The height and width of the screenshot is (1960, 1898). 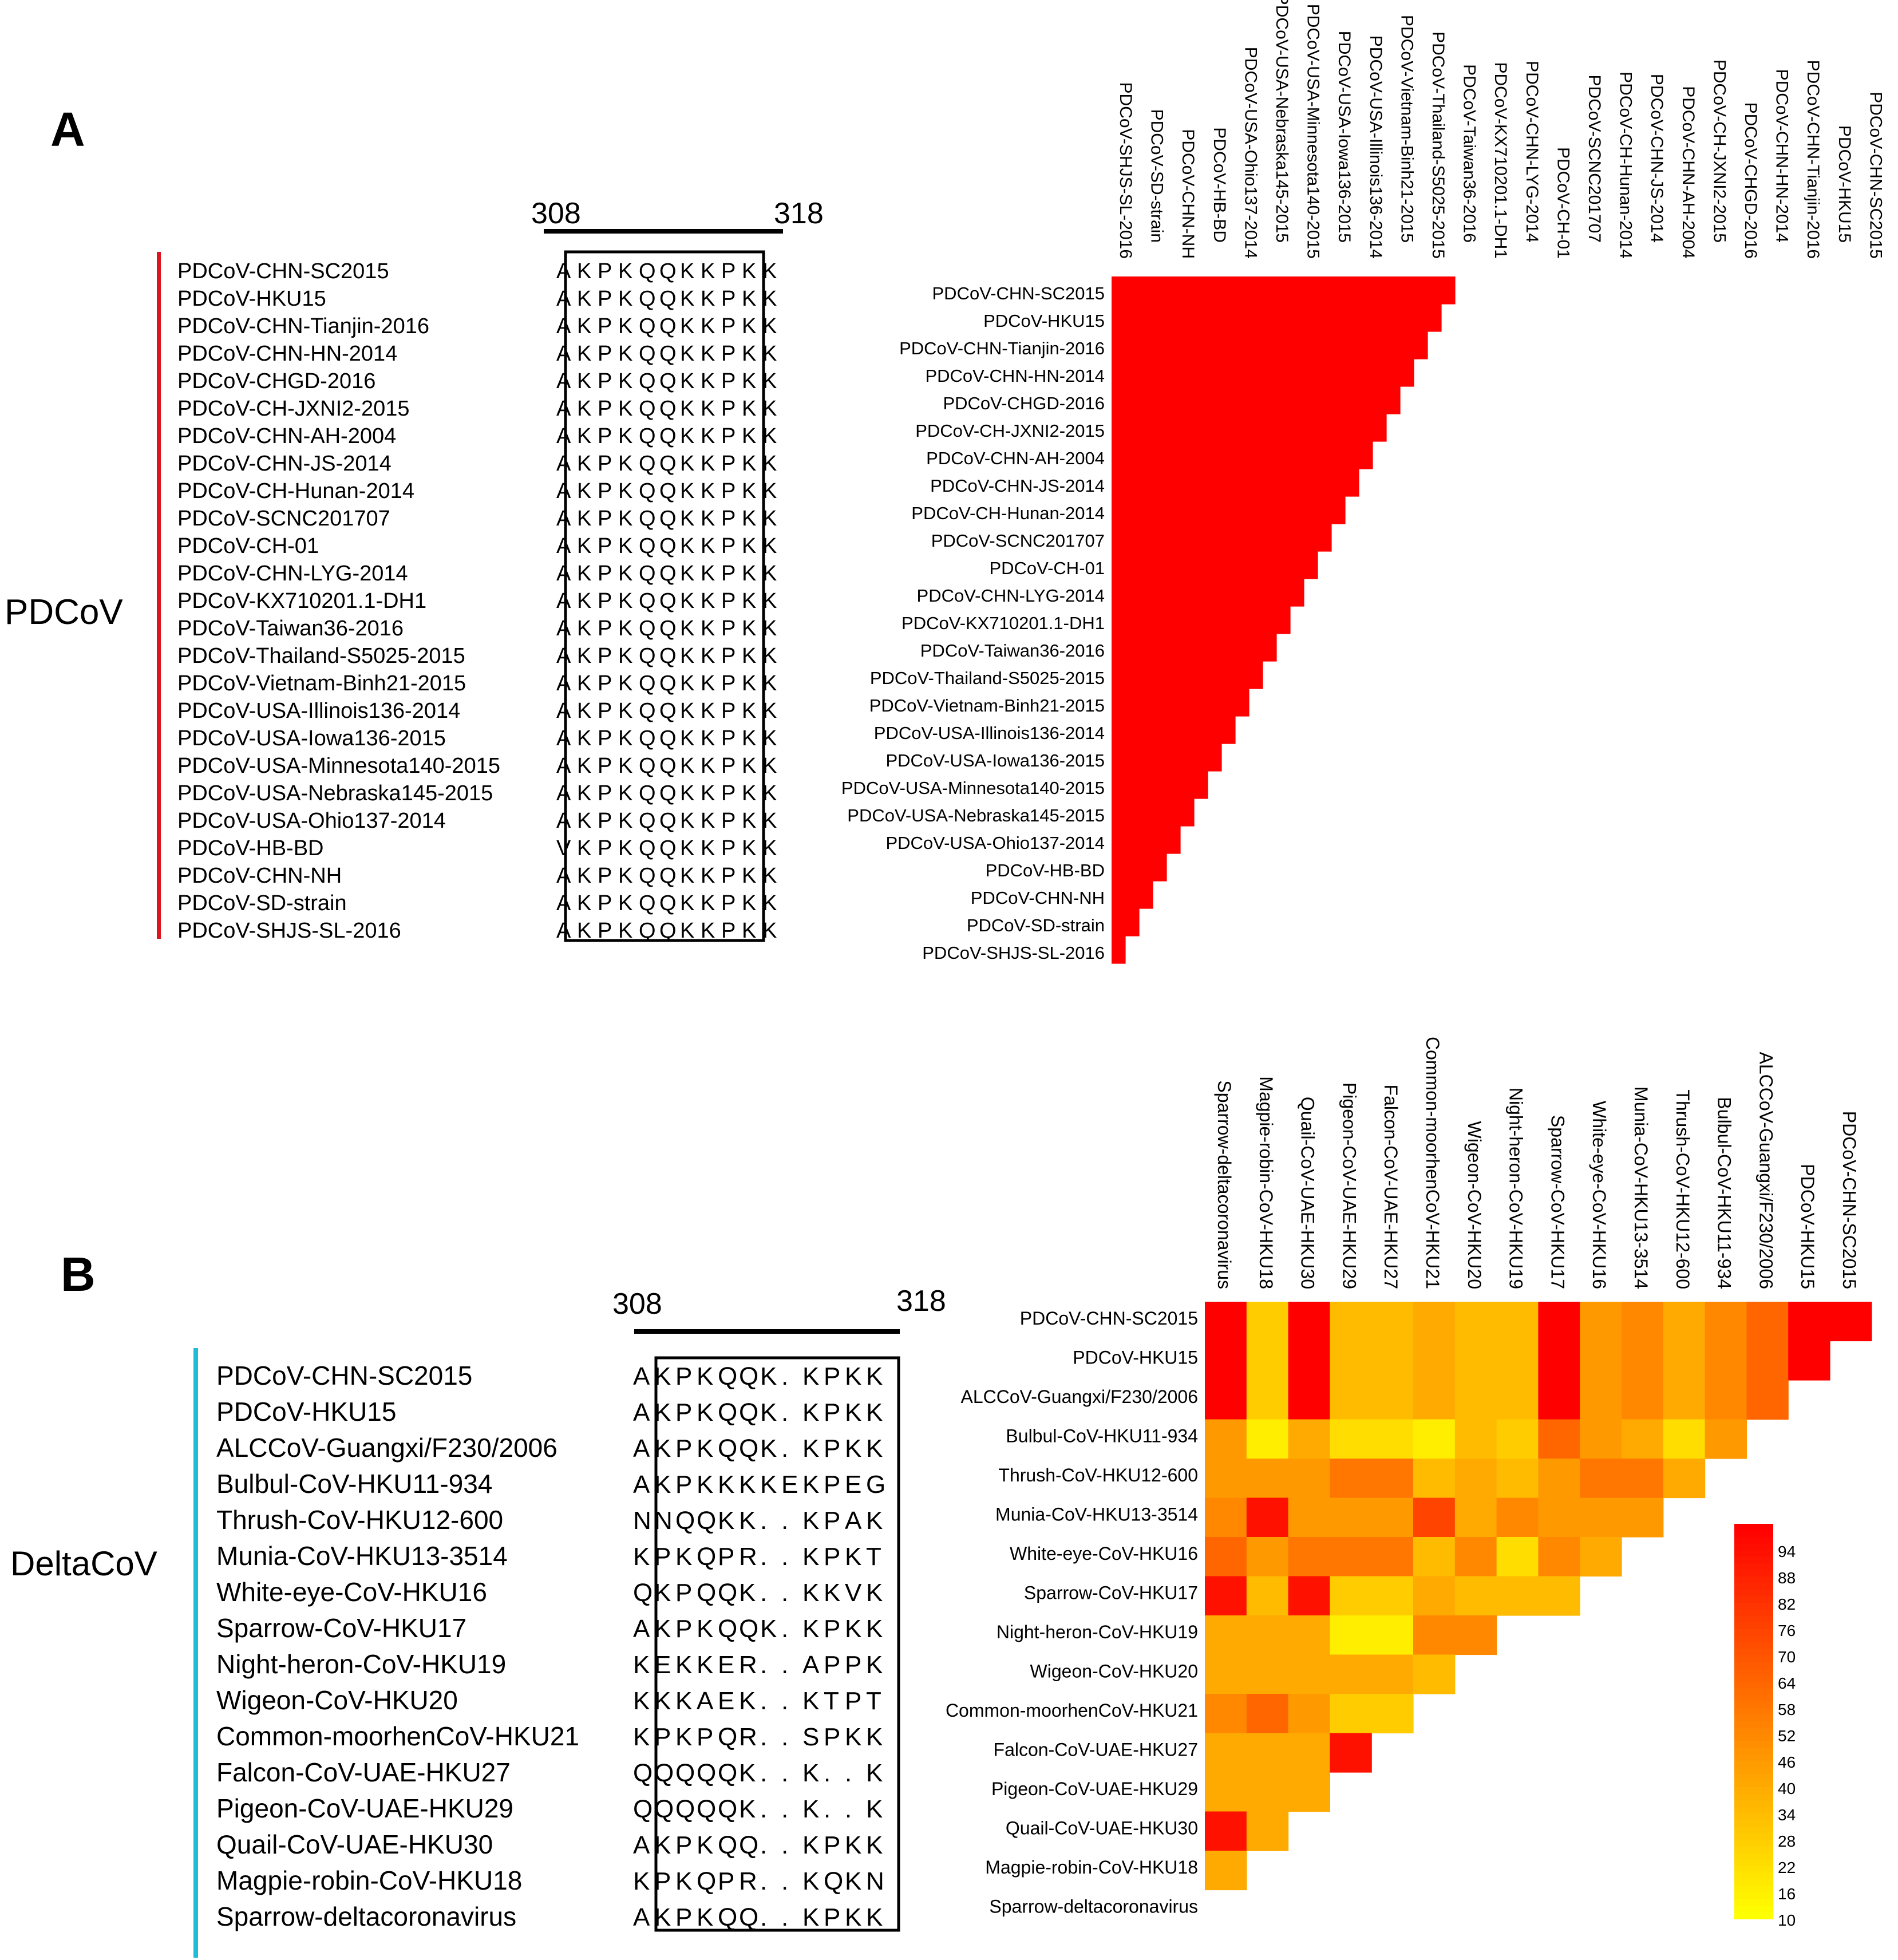 What do you see at coordinates (831, 1701) in the screenshot?
I see `residue: T` at bounding box center [831, 1701].